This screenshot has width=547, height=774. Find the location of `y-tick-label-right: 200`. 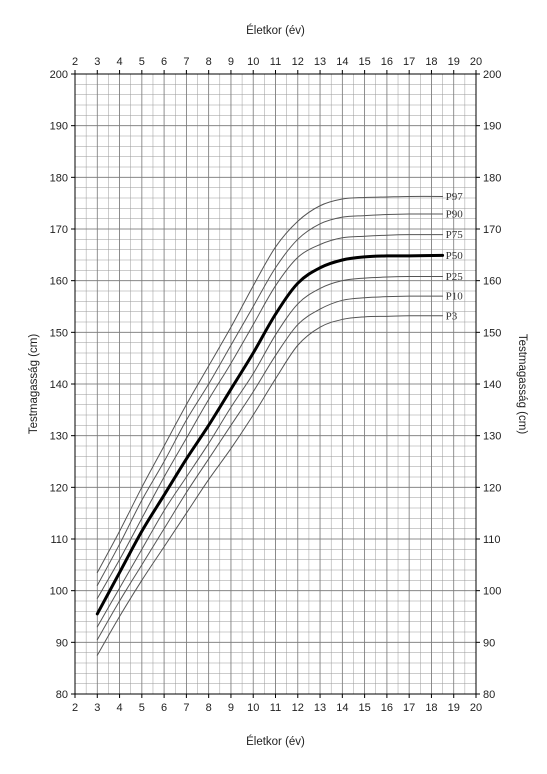

y-tick-label-right: 200 is located at coordinates (492, 75).